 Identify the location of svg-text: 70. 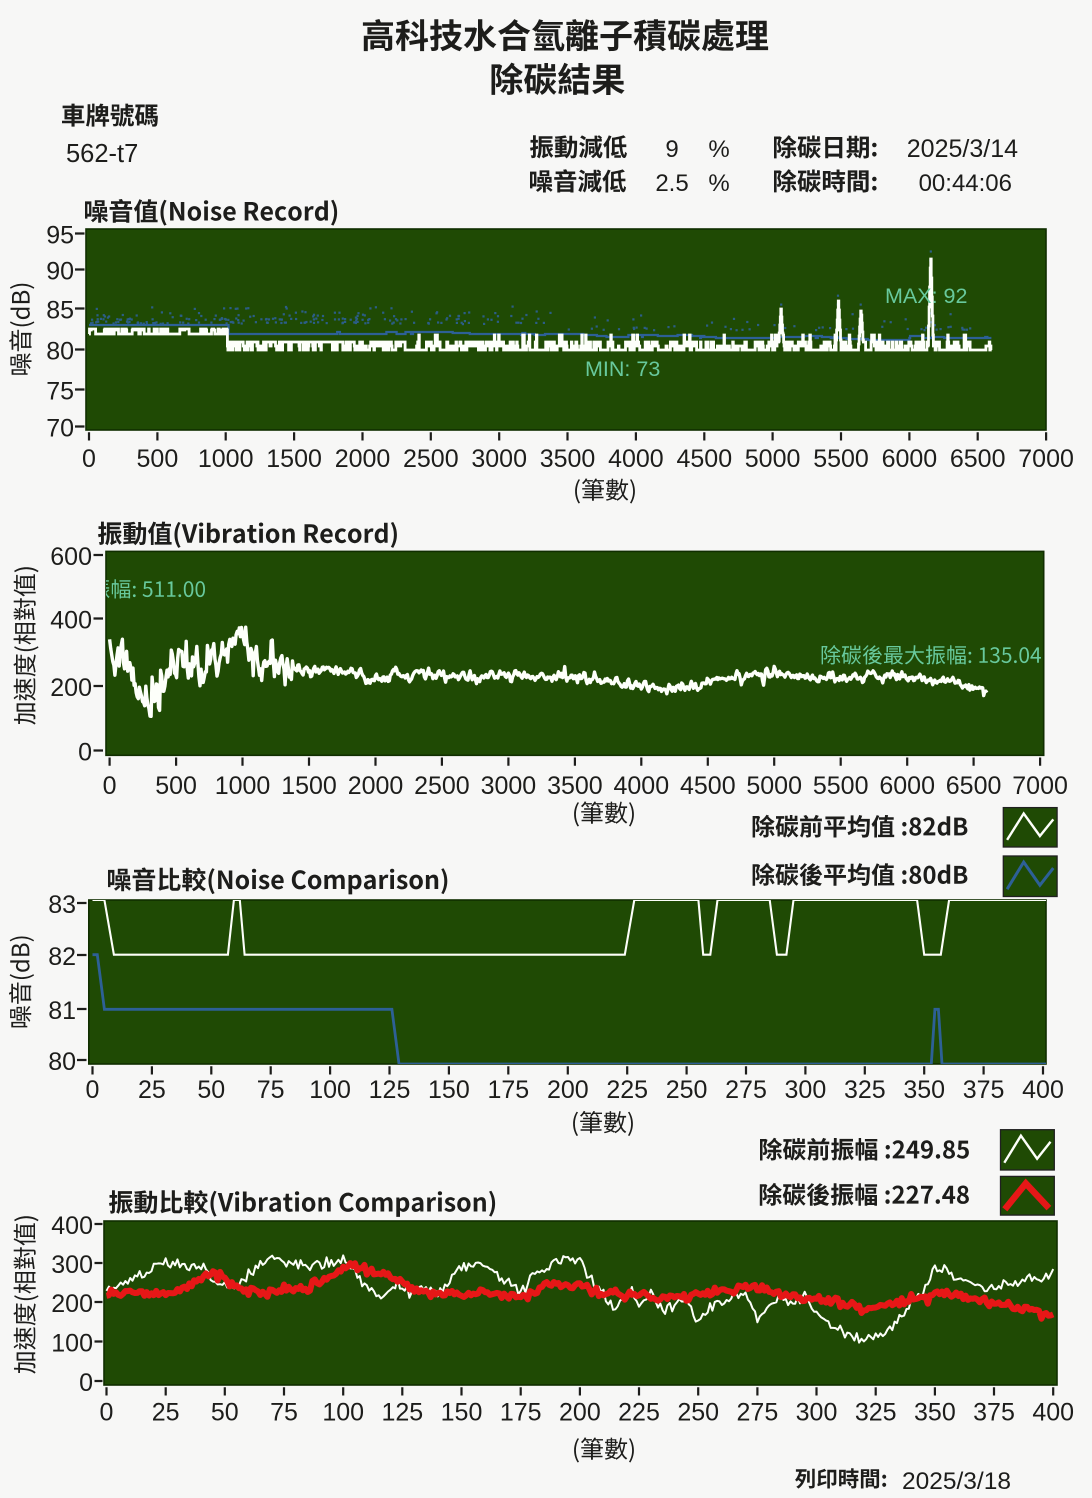
(60, 429).